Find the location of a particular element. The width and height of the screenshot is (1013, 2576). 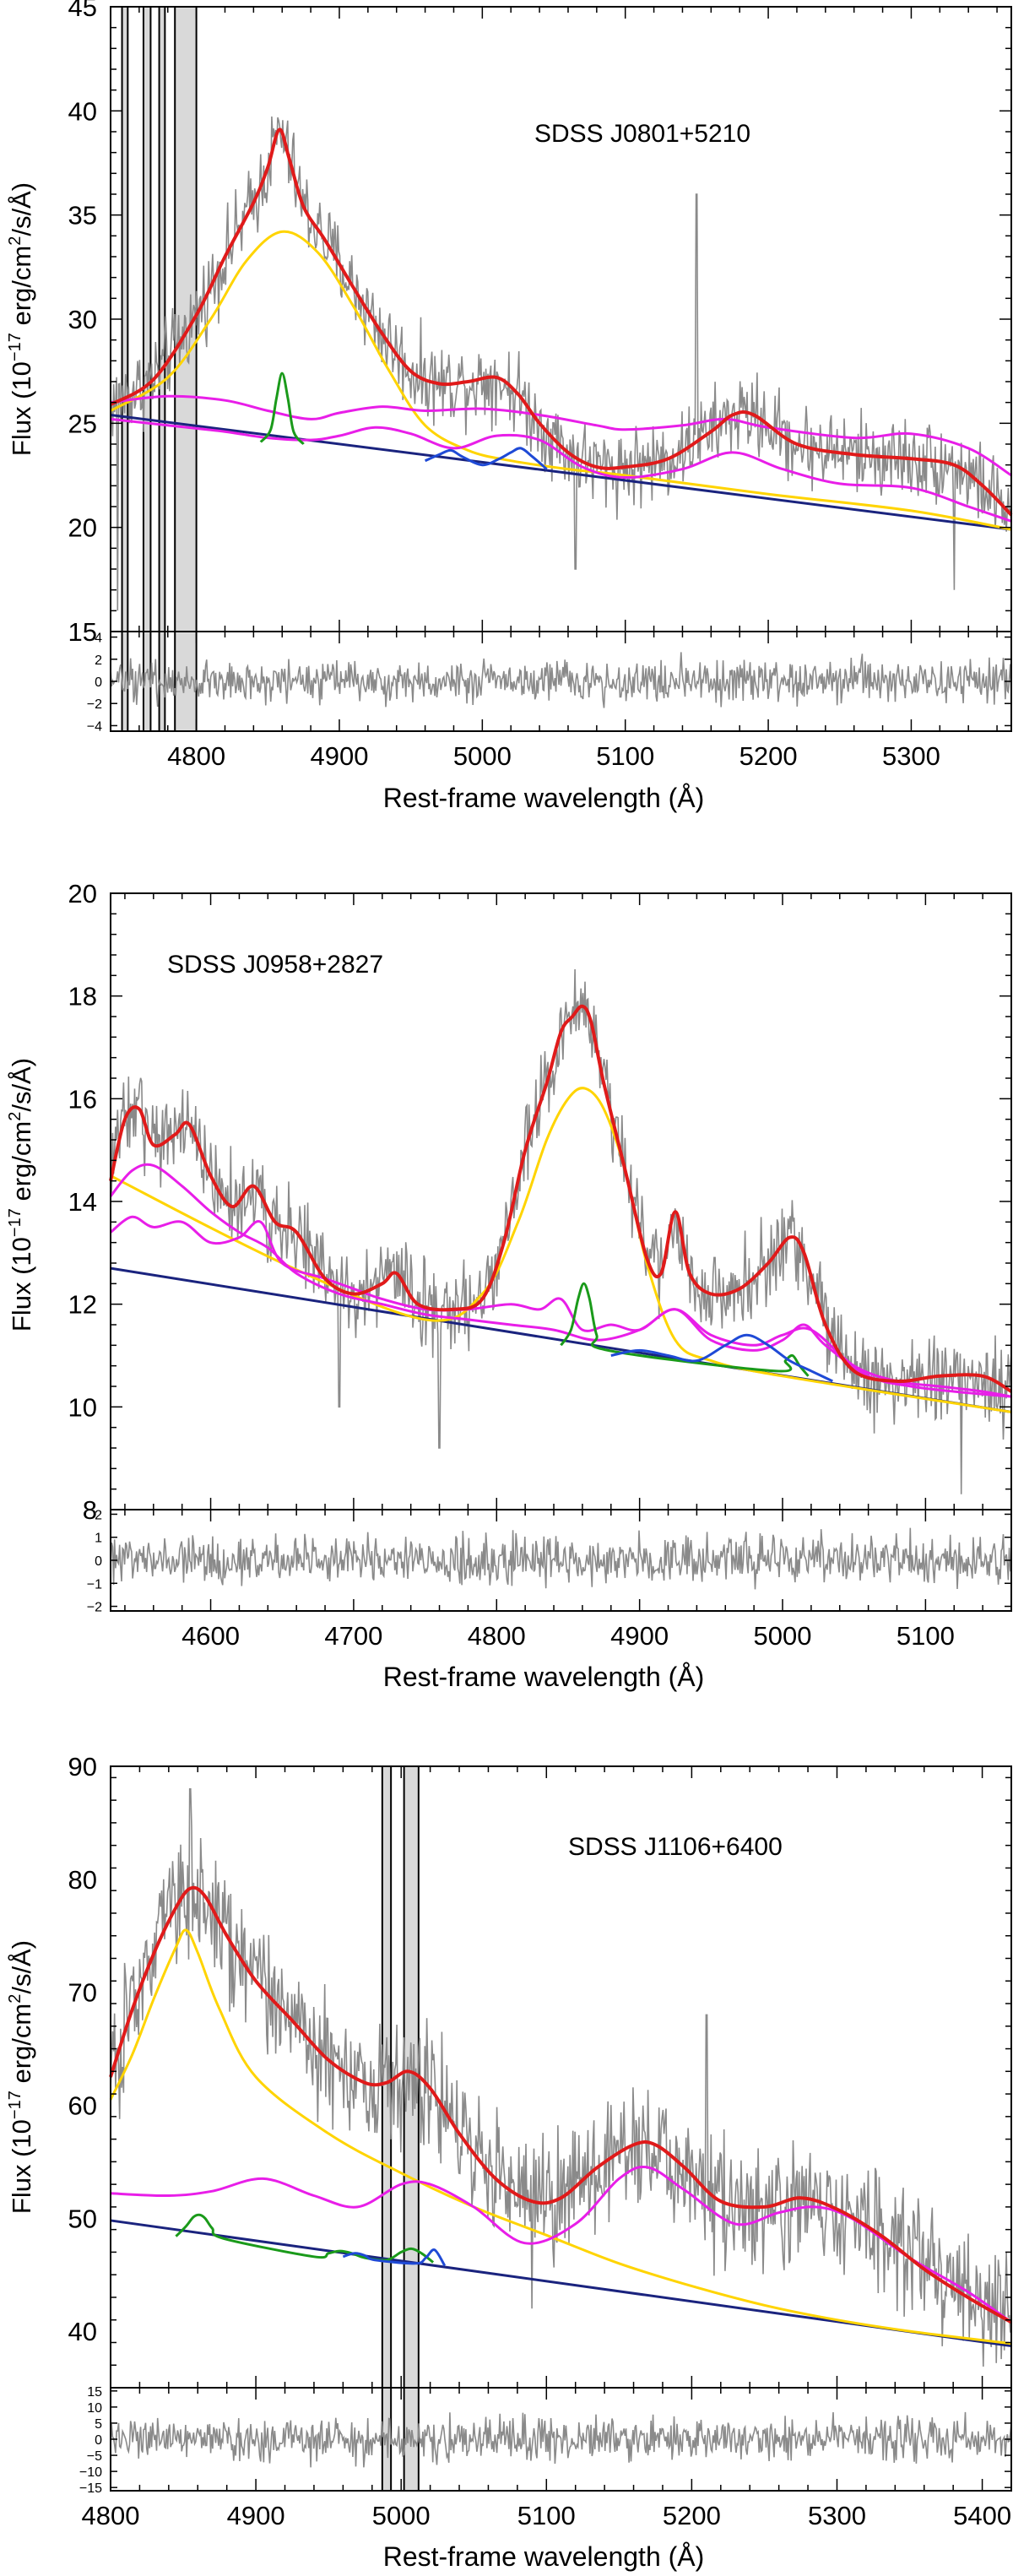

y-tick-label: 60 is located at coordinates (82, 2105).